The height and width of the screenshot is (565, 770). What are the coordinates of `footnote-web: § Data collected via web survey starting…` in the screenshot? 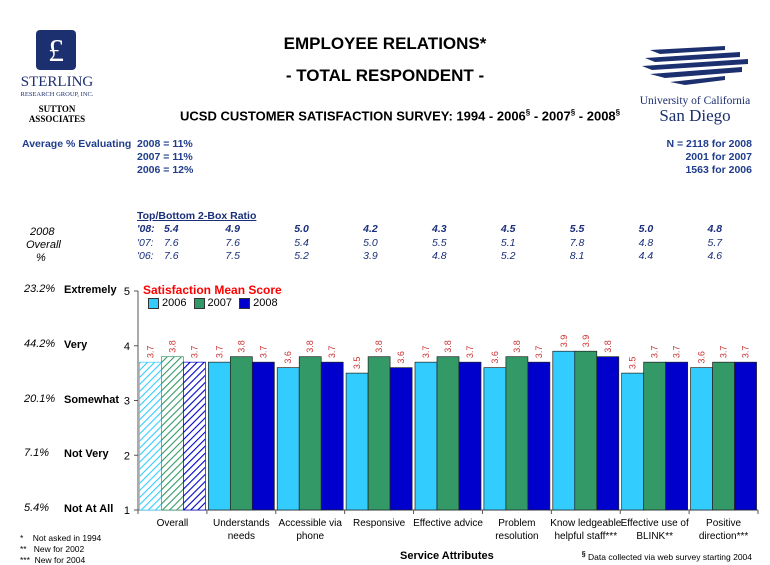 It's located at (667, 556).